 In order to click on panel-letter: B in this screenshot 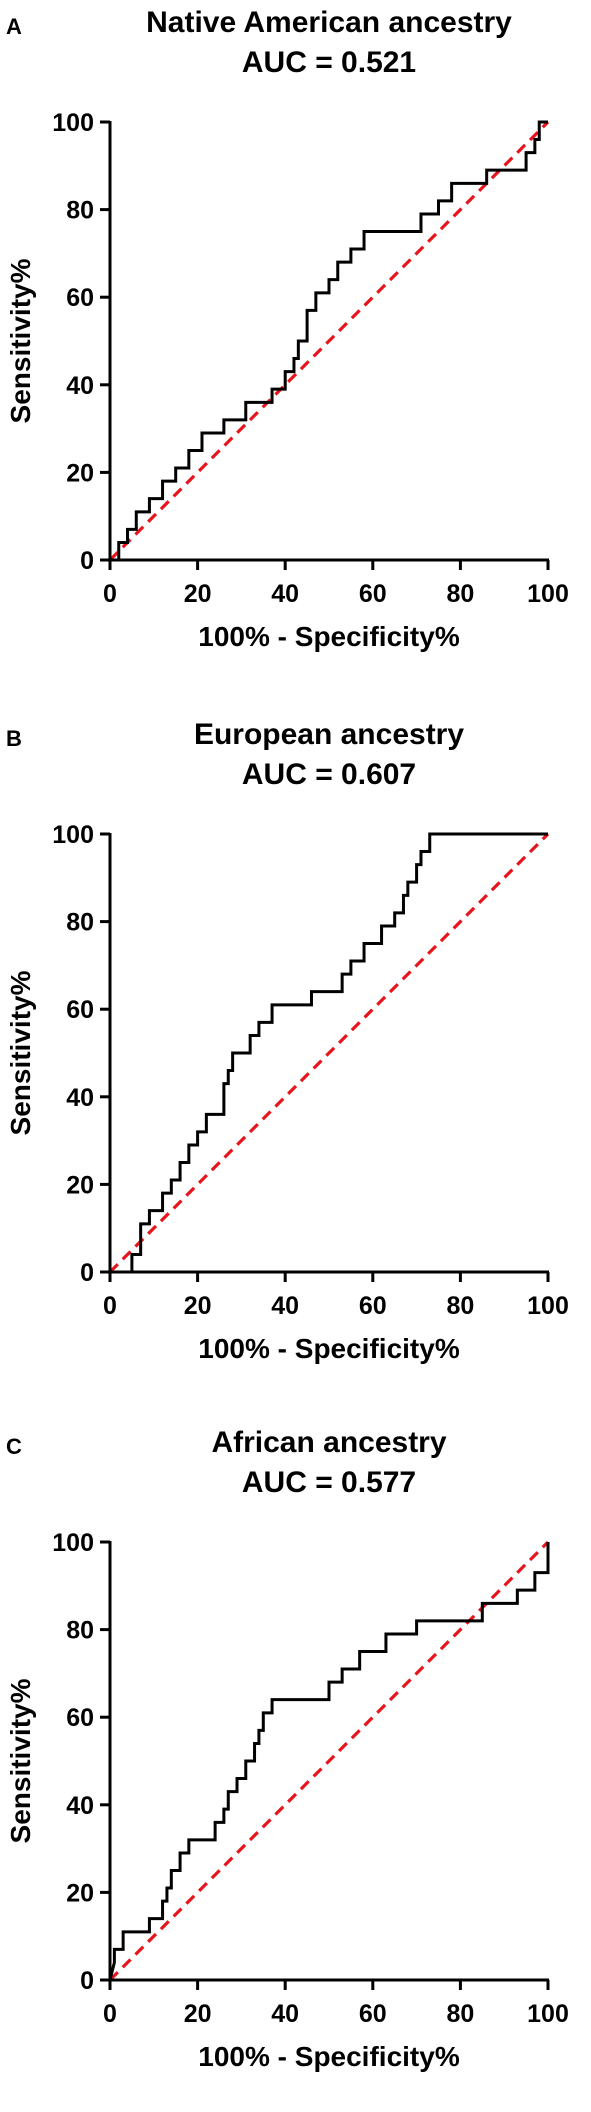, I will do `click(14, 738)`.